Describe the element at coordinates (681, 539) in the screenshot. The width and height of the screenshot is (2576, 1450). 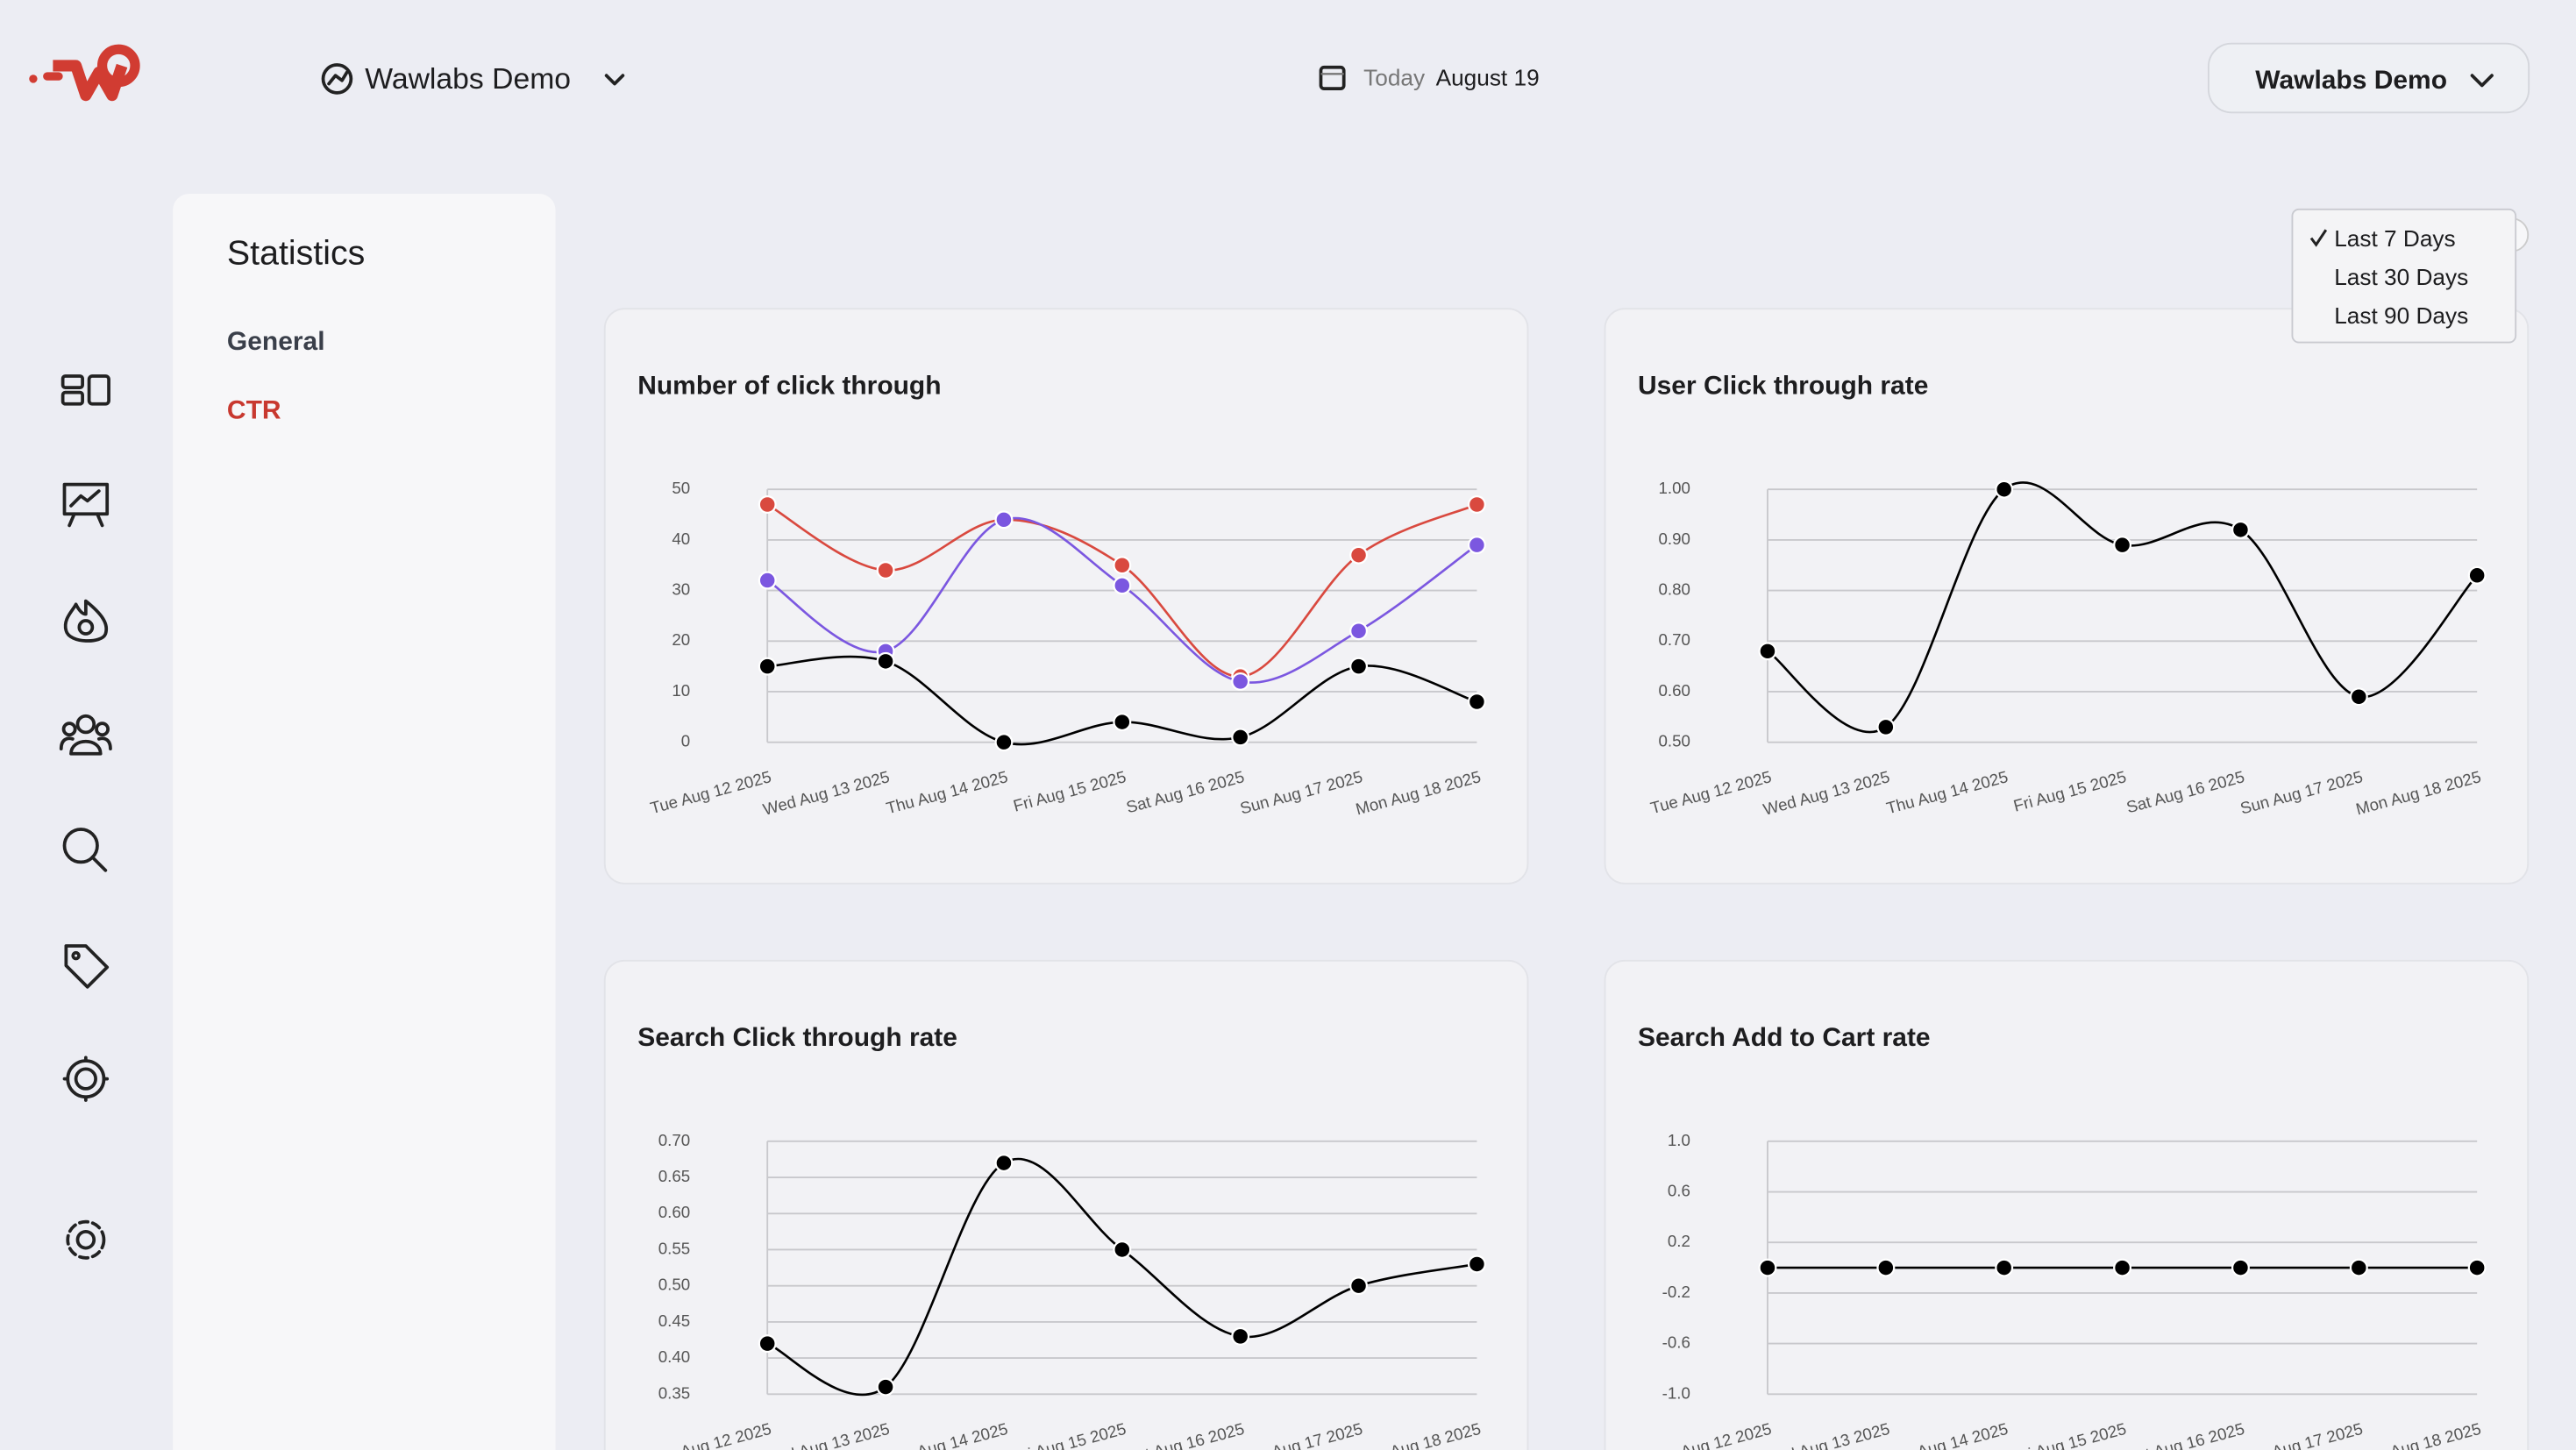
I see `y-tick-label: 40` at that location.